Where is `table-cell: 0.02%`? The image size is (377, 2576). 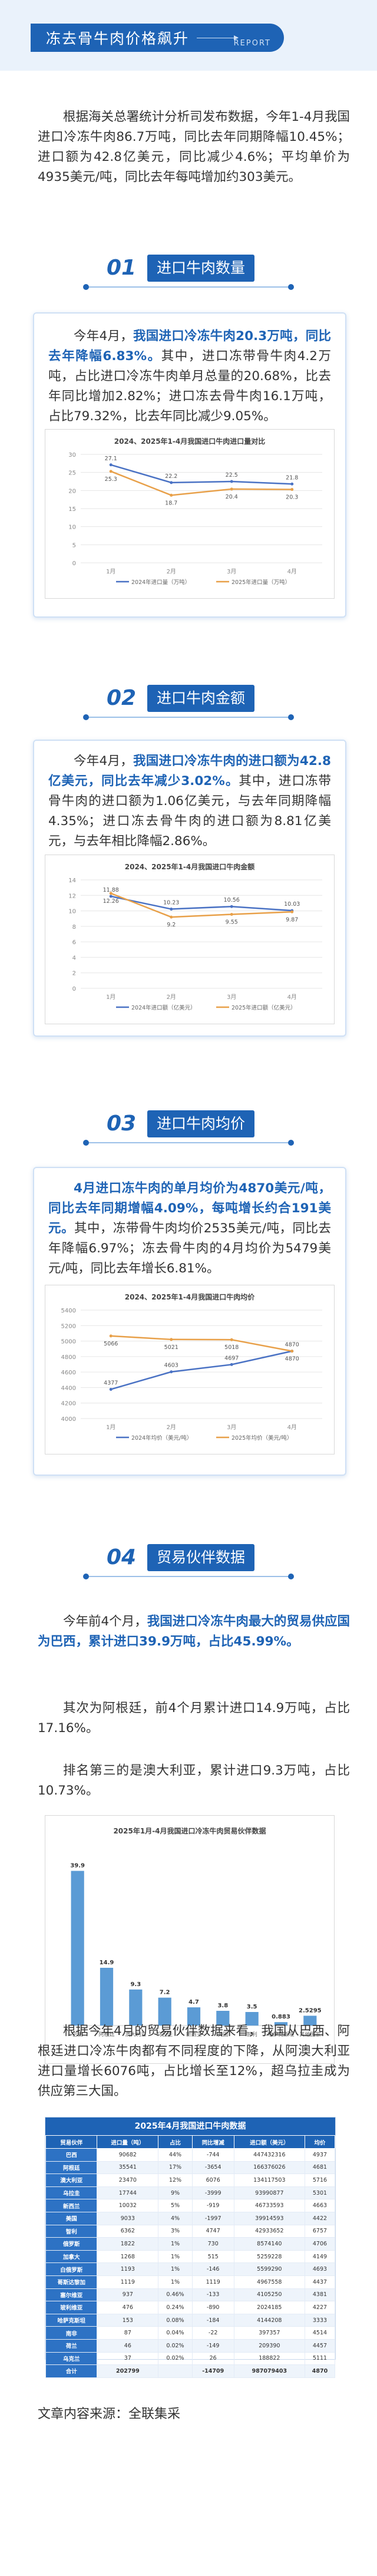
table-cell: 0.02% is located at coordinates (176, 2346).